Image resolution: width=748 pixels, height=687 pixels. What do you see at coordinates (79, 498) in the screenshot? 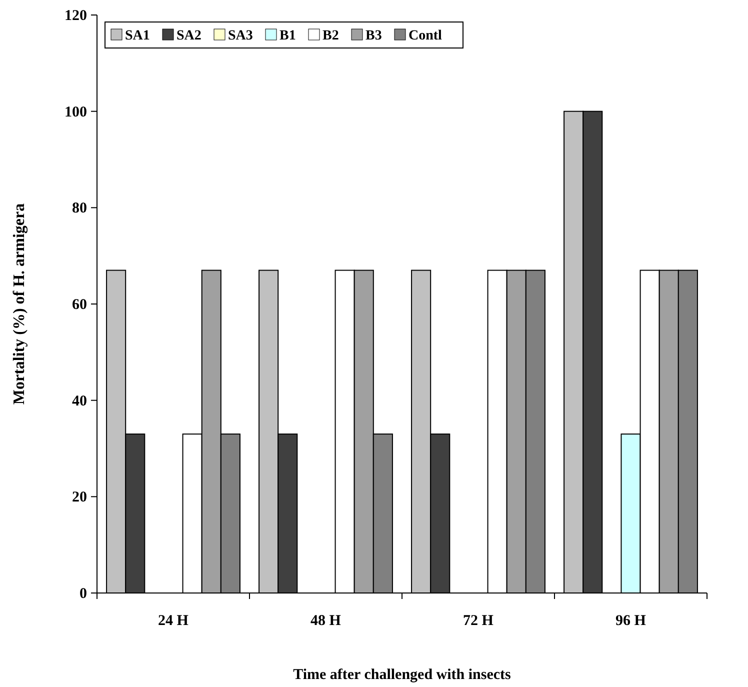
I see `y-tick-label: 20` at bounding box center [79, 498].